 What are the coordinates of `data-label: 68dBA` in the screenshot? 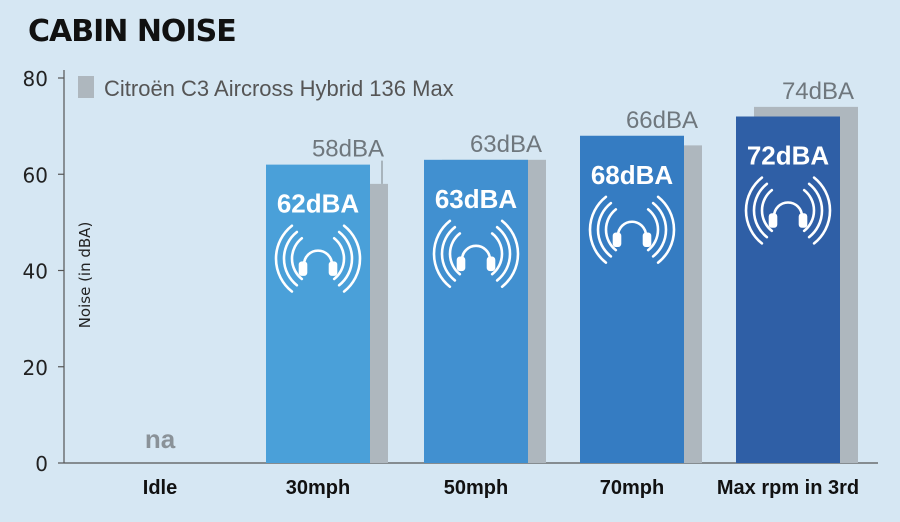 It's located at (632, 175).